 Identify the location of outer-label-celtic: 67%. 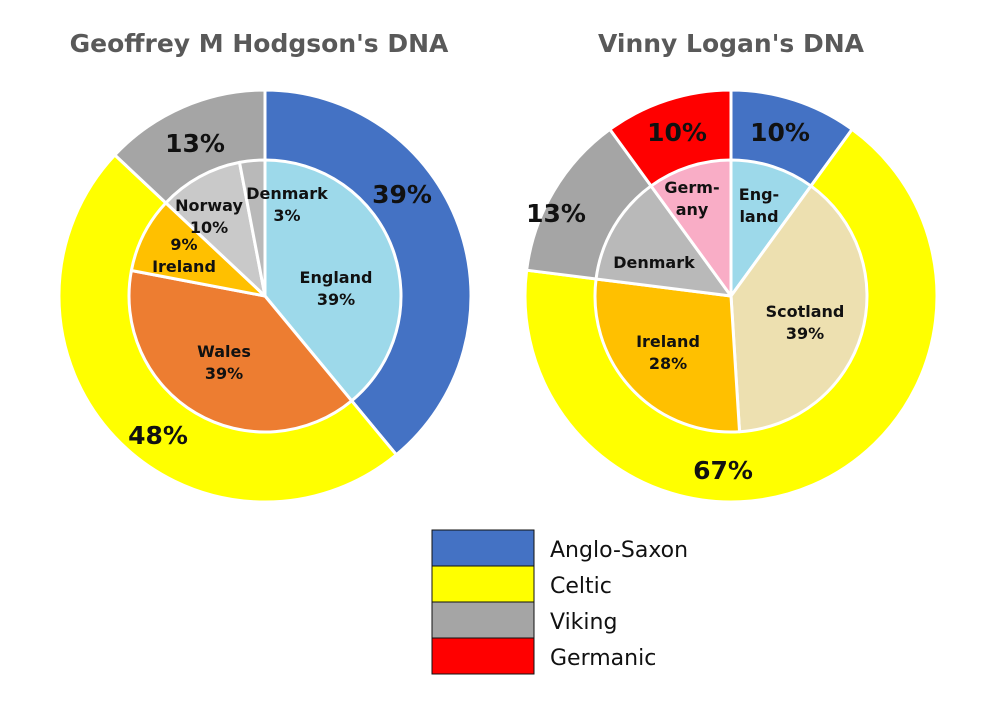
(723, 470).